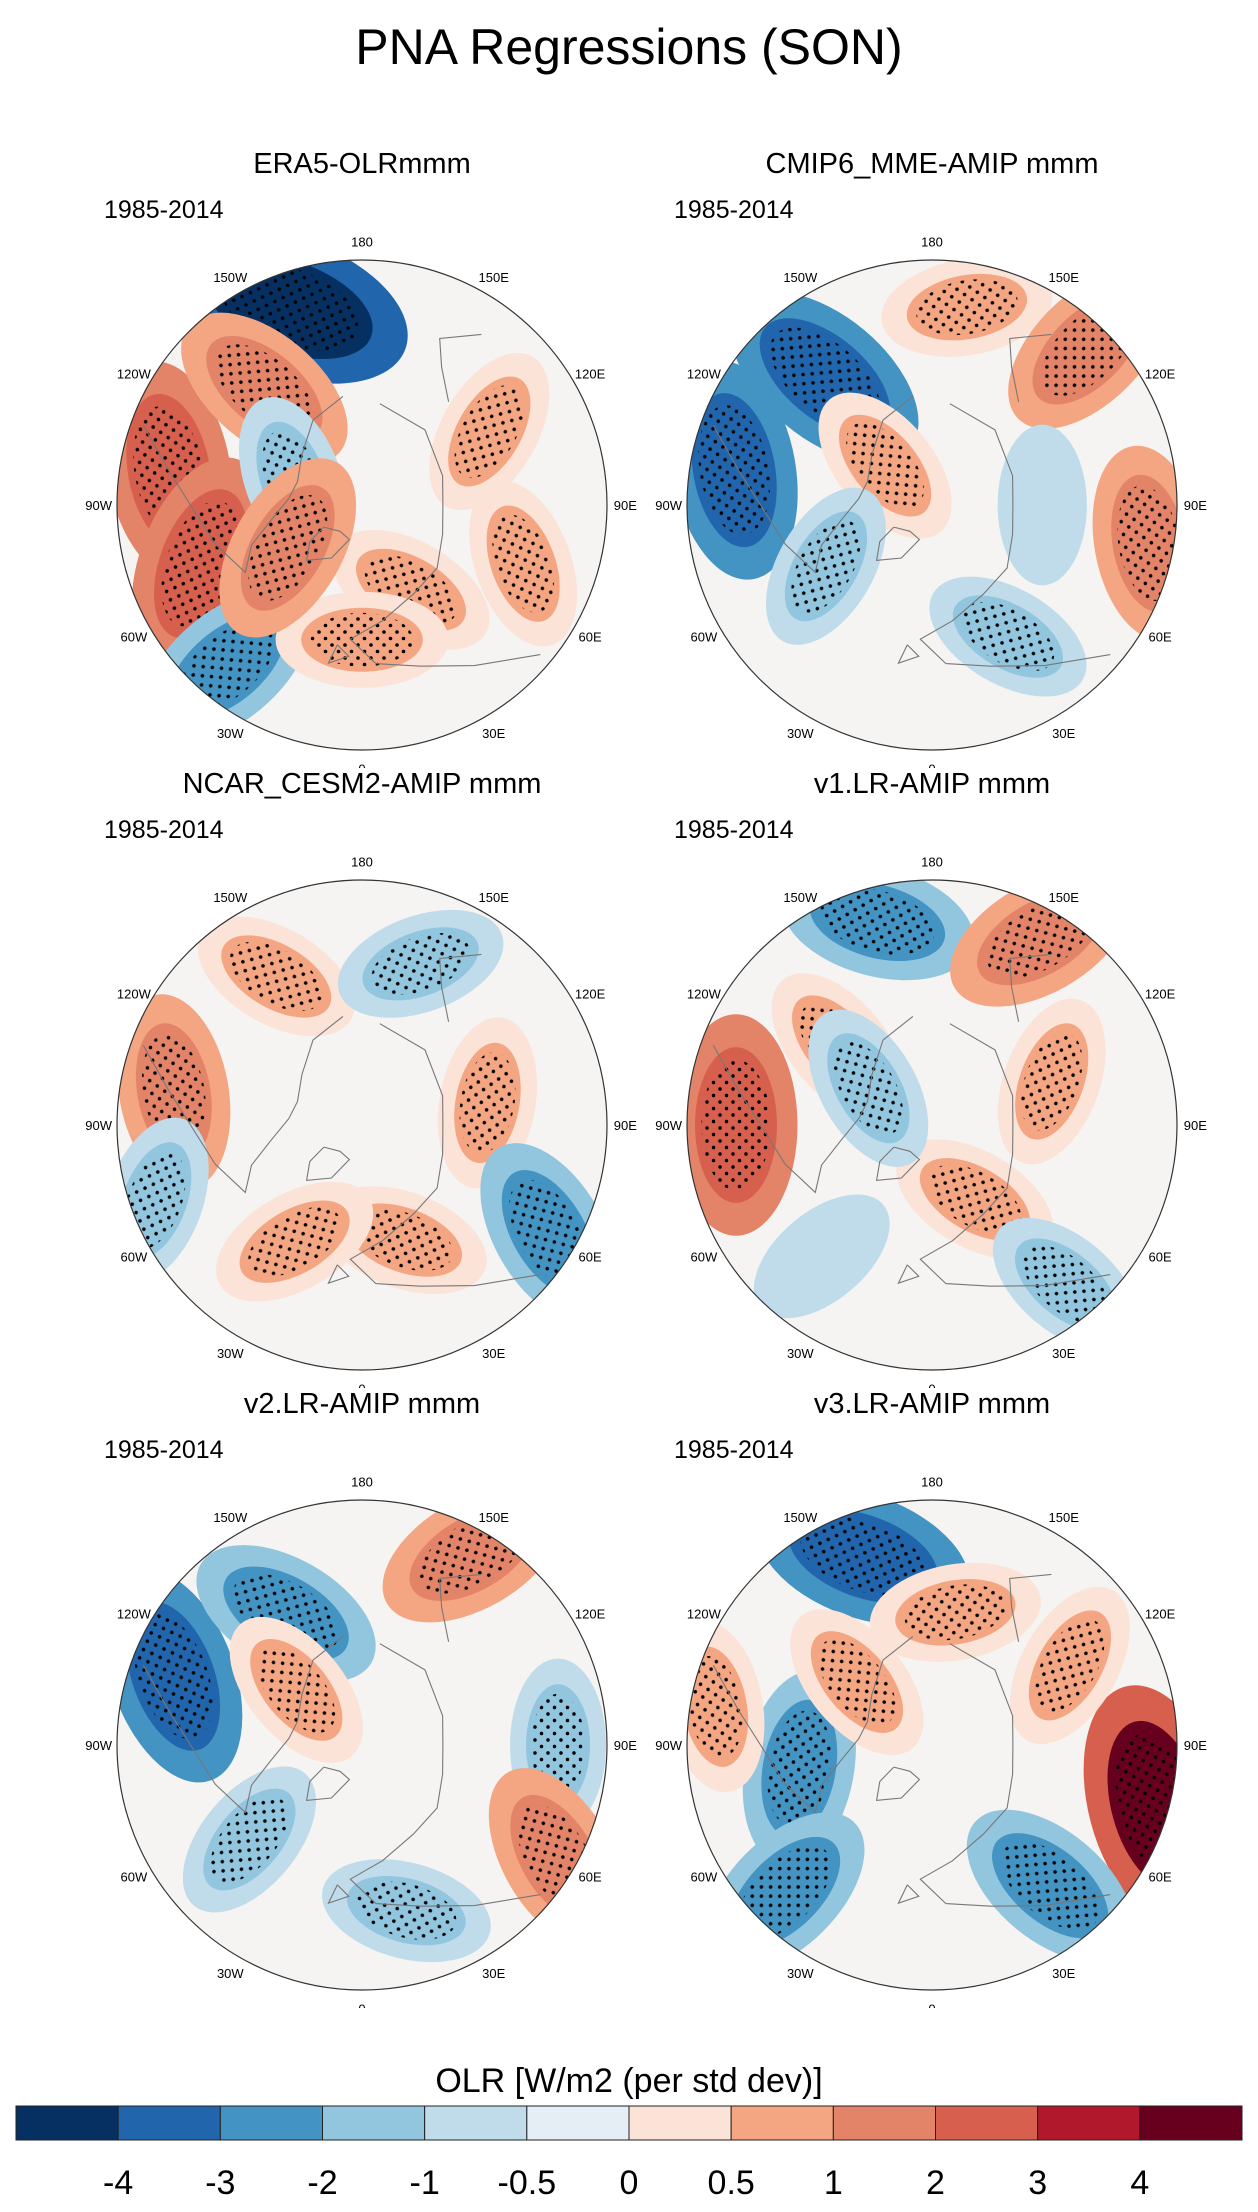 Image resolution: width=1258 pixels, height=2212 pixels. Describe the element at coordinates (822, 1256) in the screenshot. I see `anomaly-core` at that location.